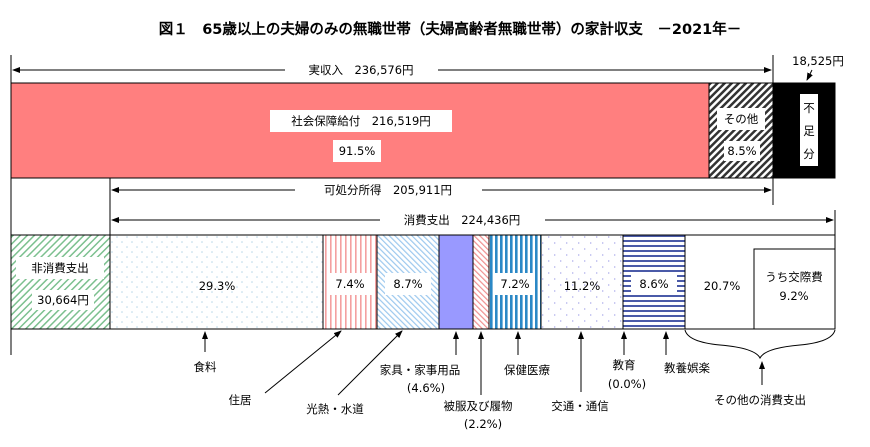 The image size is (870, 447). Describe the element at coordinates (481, 282) in the screenshot. I see `clothing-segment` at that location.